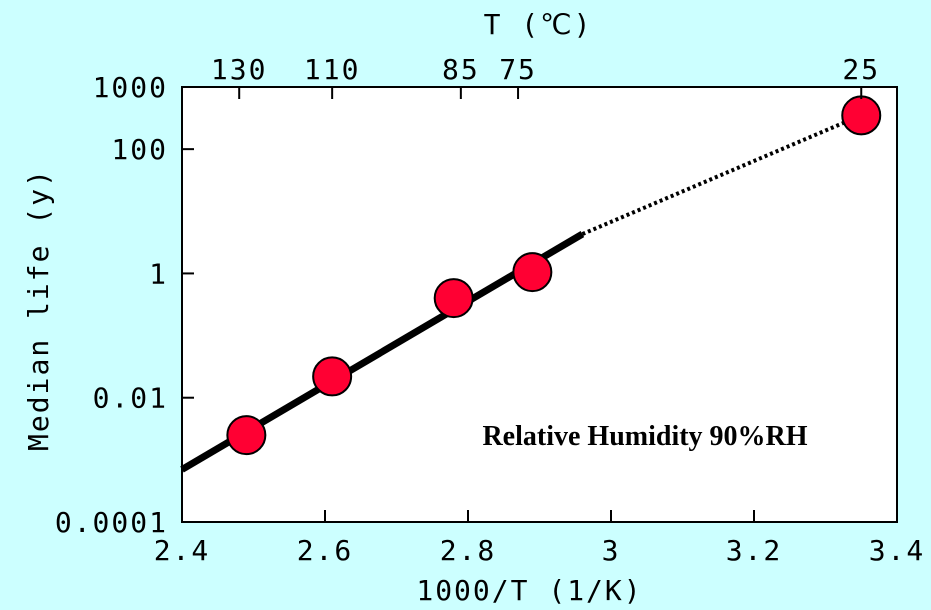 Image resolution: width=931 pixels, height=610 pixels. Describe the element at coordinates (461, 69) in the screenshot. I see `top-tick-label: 85` at that location.